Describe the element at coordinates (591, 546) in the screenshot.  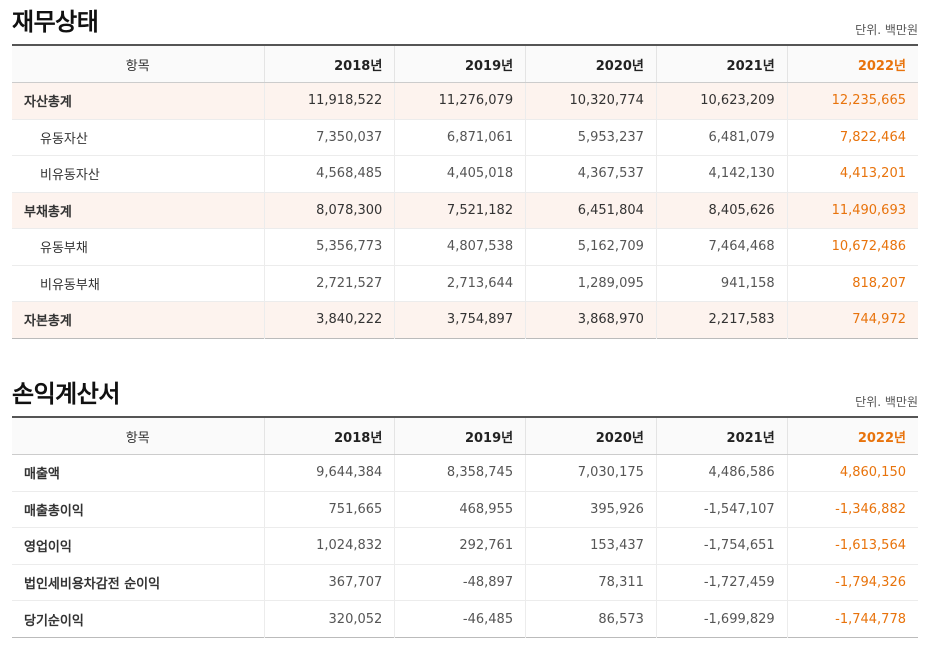
I see `cell-2020: 153,437` at that location.